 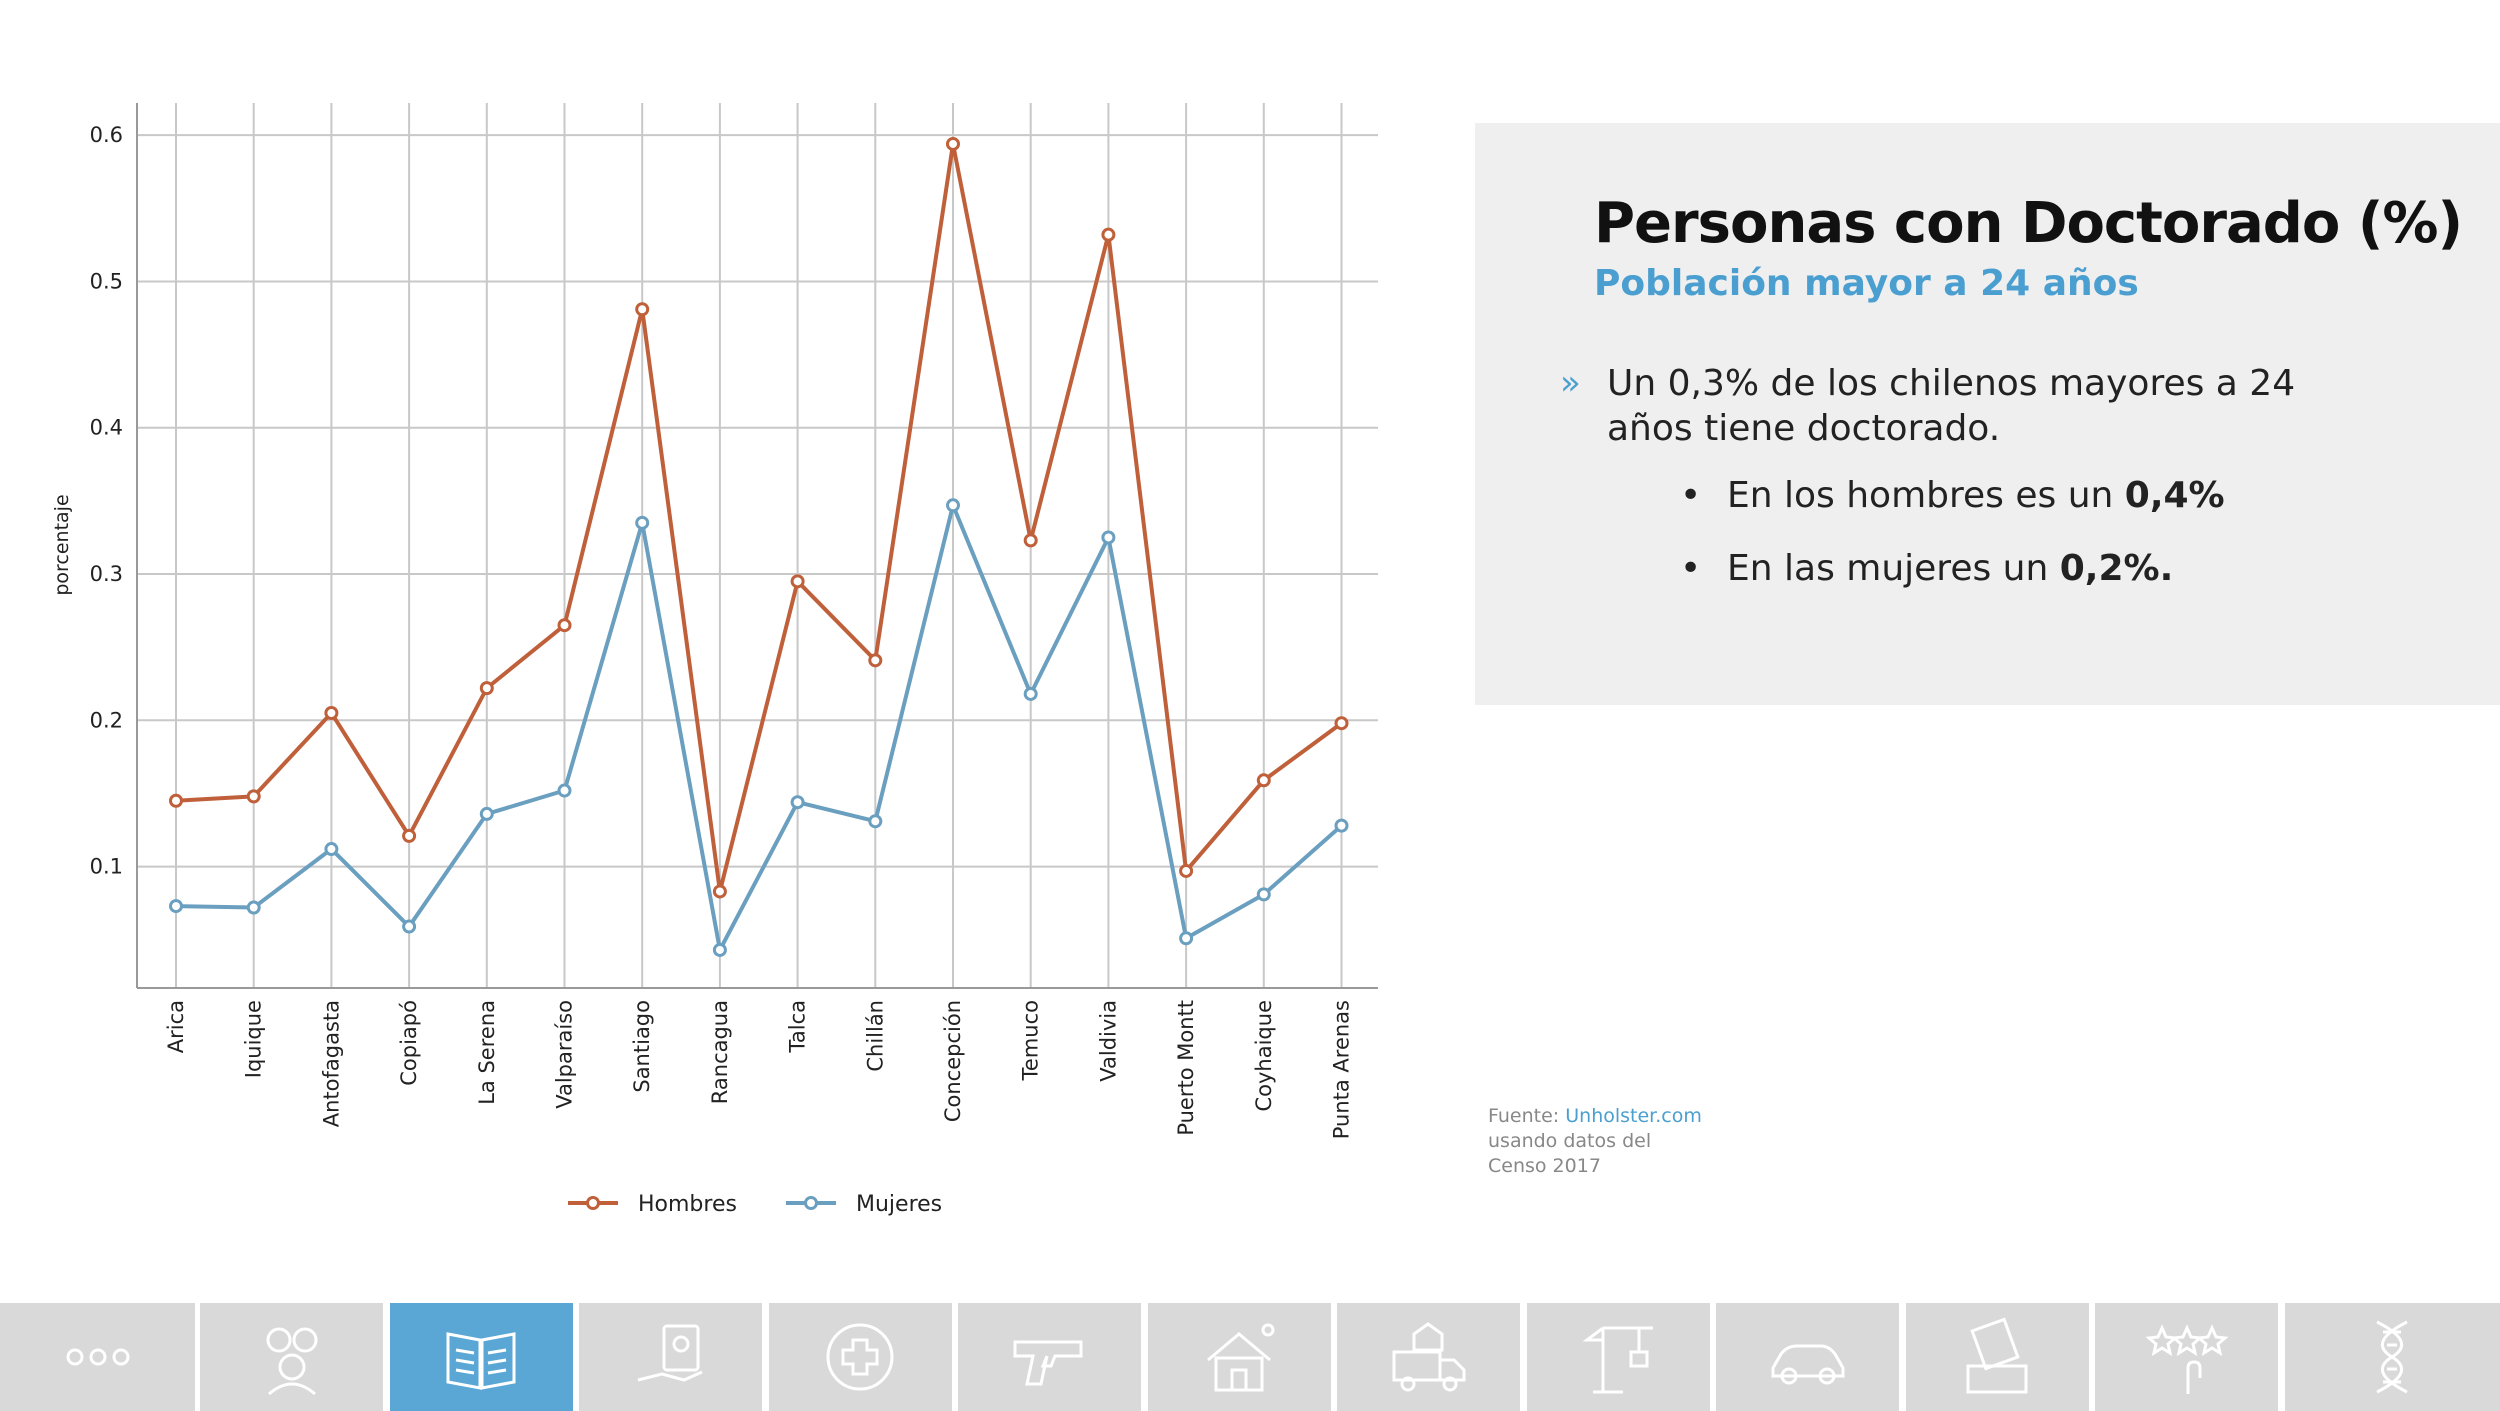 What do you see at coordinates (687, 1204) in the screenshot?
I see `legend-label: Hombres` at bounding box center [687, 1204].